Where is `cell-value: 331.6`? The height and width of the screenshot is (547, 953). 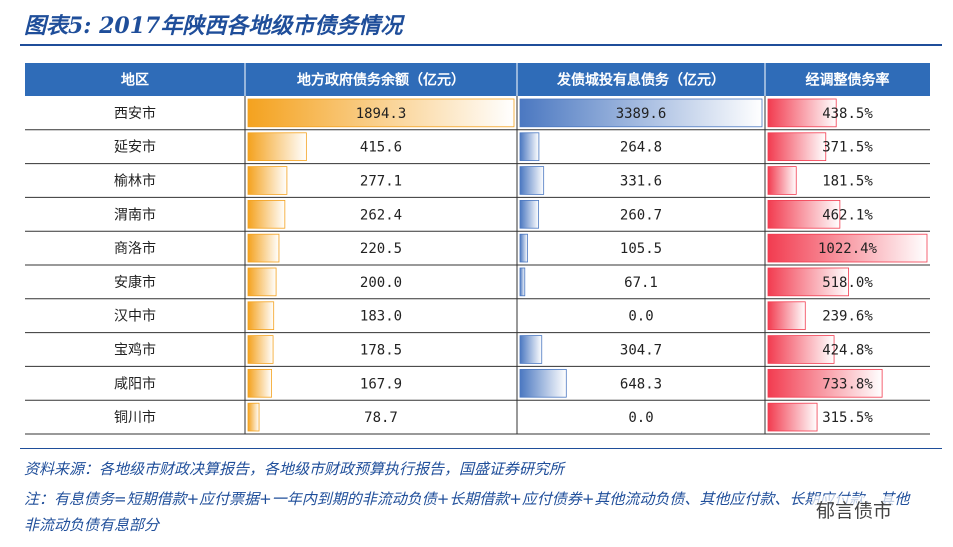
cell-value: 331.6 is located at coordinates (641, 182).